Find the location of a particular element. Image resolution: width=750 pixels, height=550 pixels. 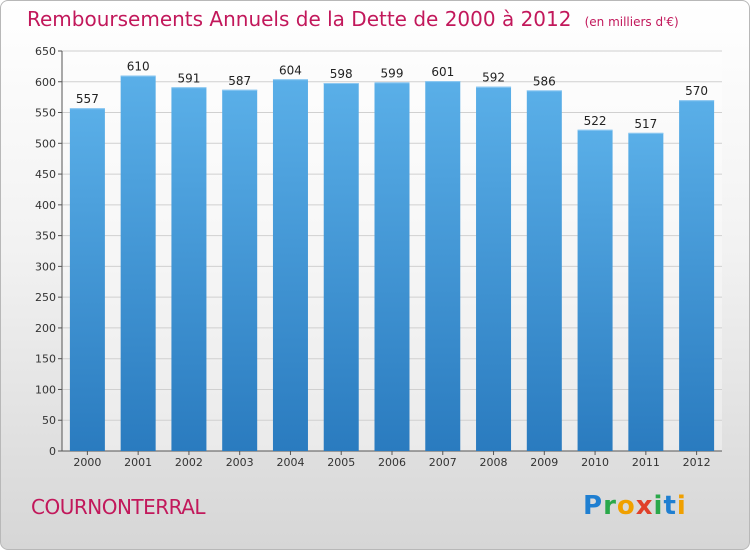

y-tick-label: 550 is located at coordinates (45, 113).